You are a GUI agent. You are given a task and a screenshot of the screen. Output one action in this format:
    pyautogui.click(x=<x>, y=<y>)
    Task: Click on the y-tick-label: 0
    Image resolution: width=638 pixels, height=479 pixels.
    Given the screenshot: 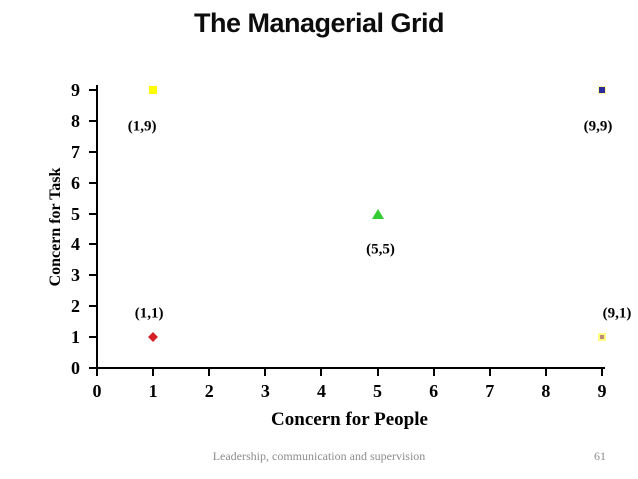 What is the action you would take?
    pyautogui.click(x=75, y=368)
    